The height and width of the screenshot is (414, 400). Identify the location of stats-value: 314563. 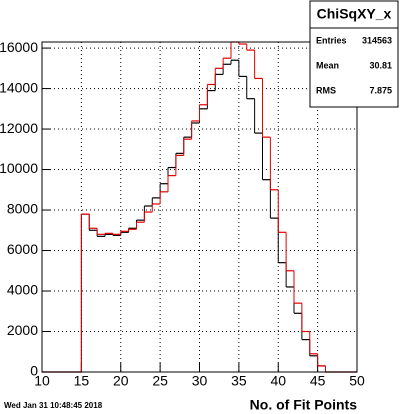
(377, 40).